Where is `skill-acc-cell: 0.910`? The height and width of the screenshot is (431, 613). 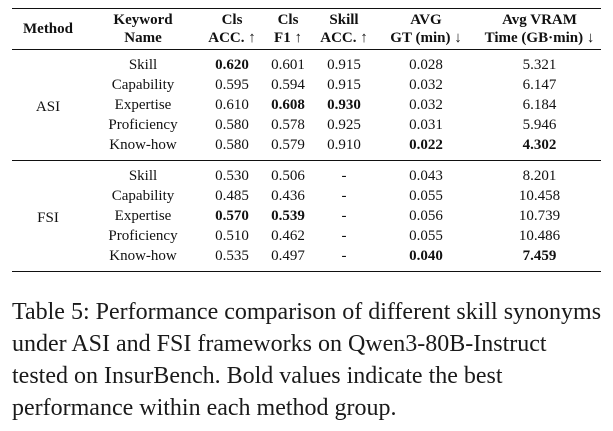 skill-acc-cell: 0.910 is located at coordinates (344, 144).